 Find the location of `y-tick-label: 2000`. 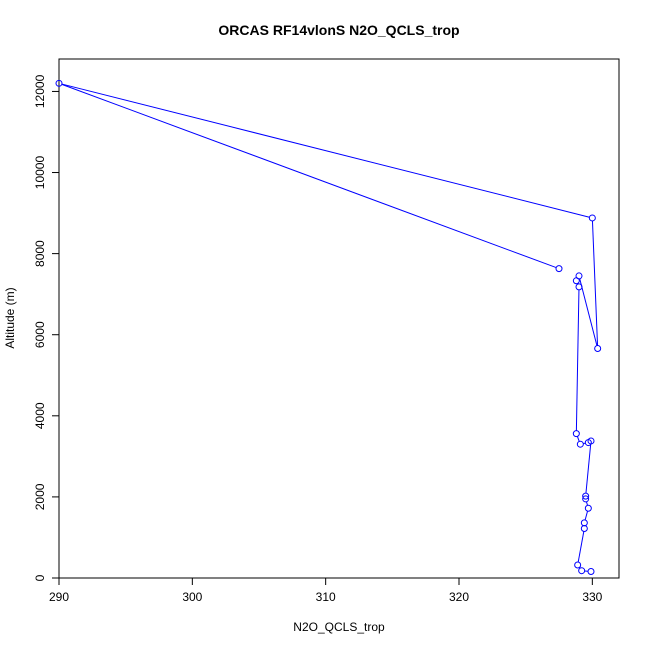

y-tick-label: 2000 is located at coordinates (40, 496).